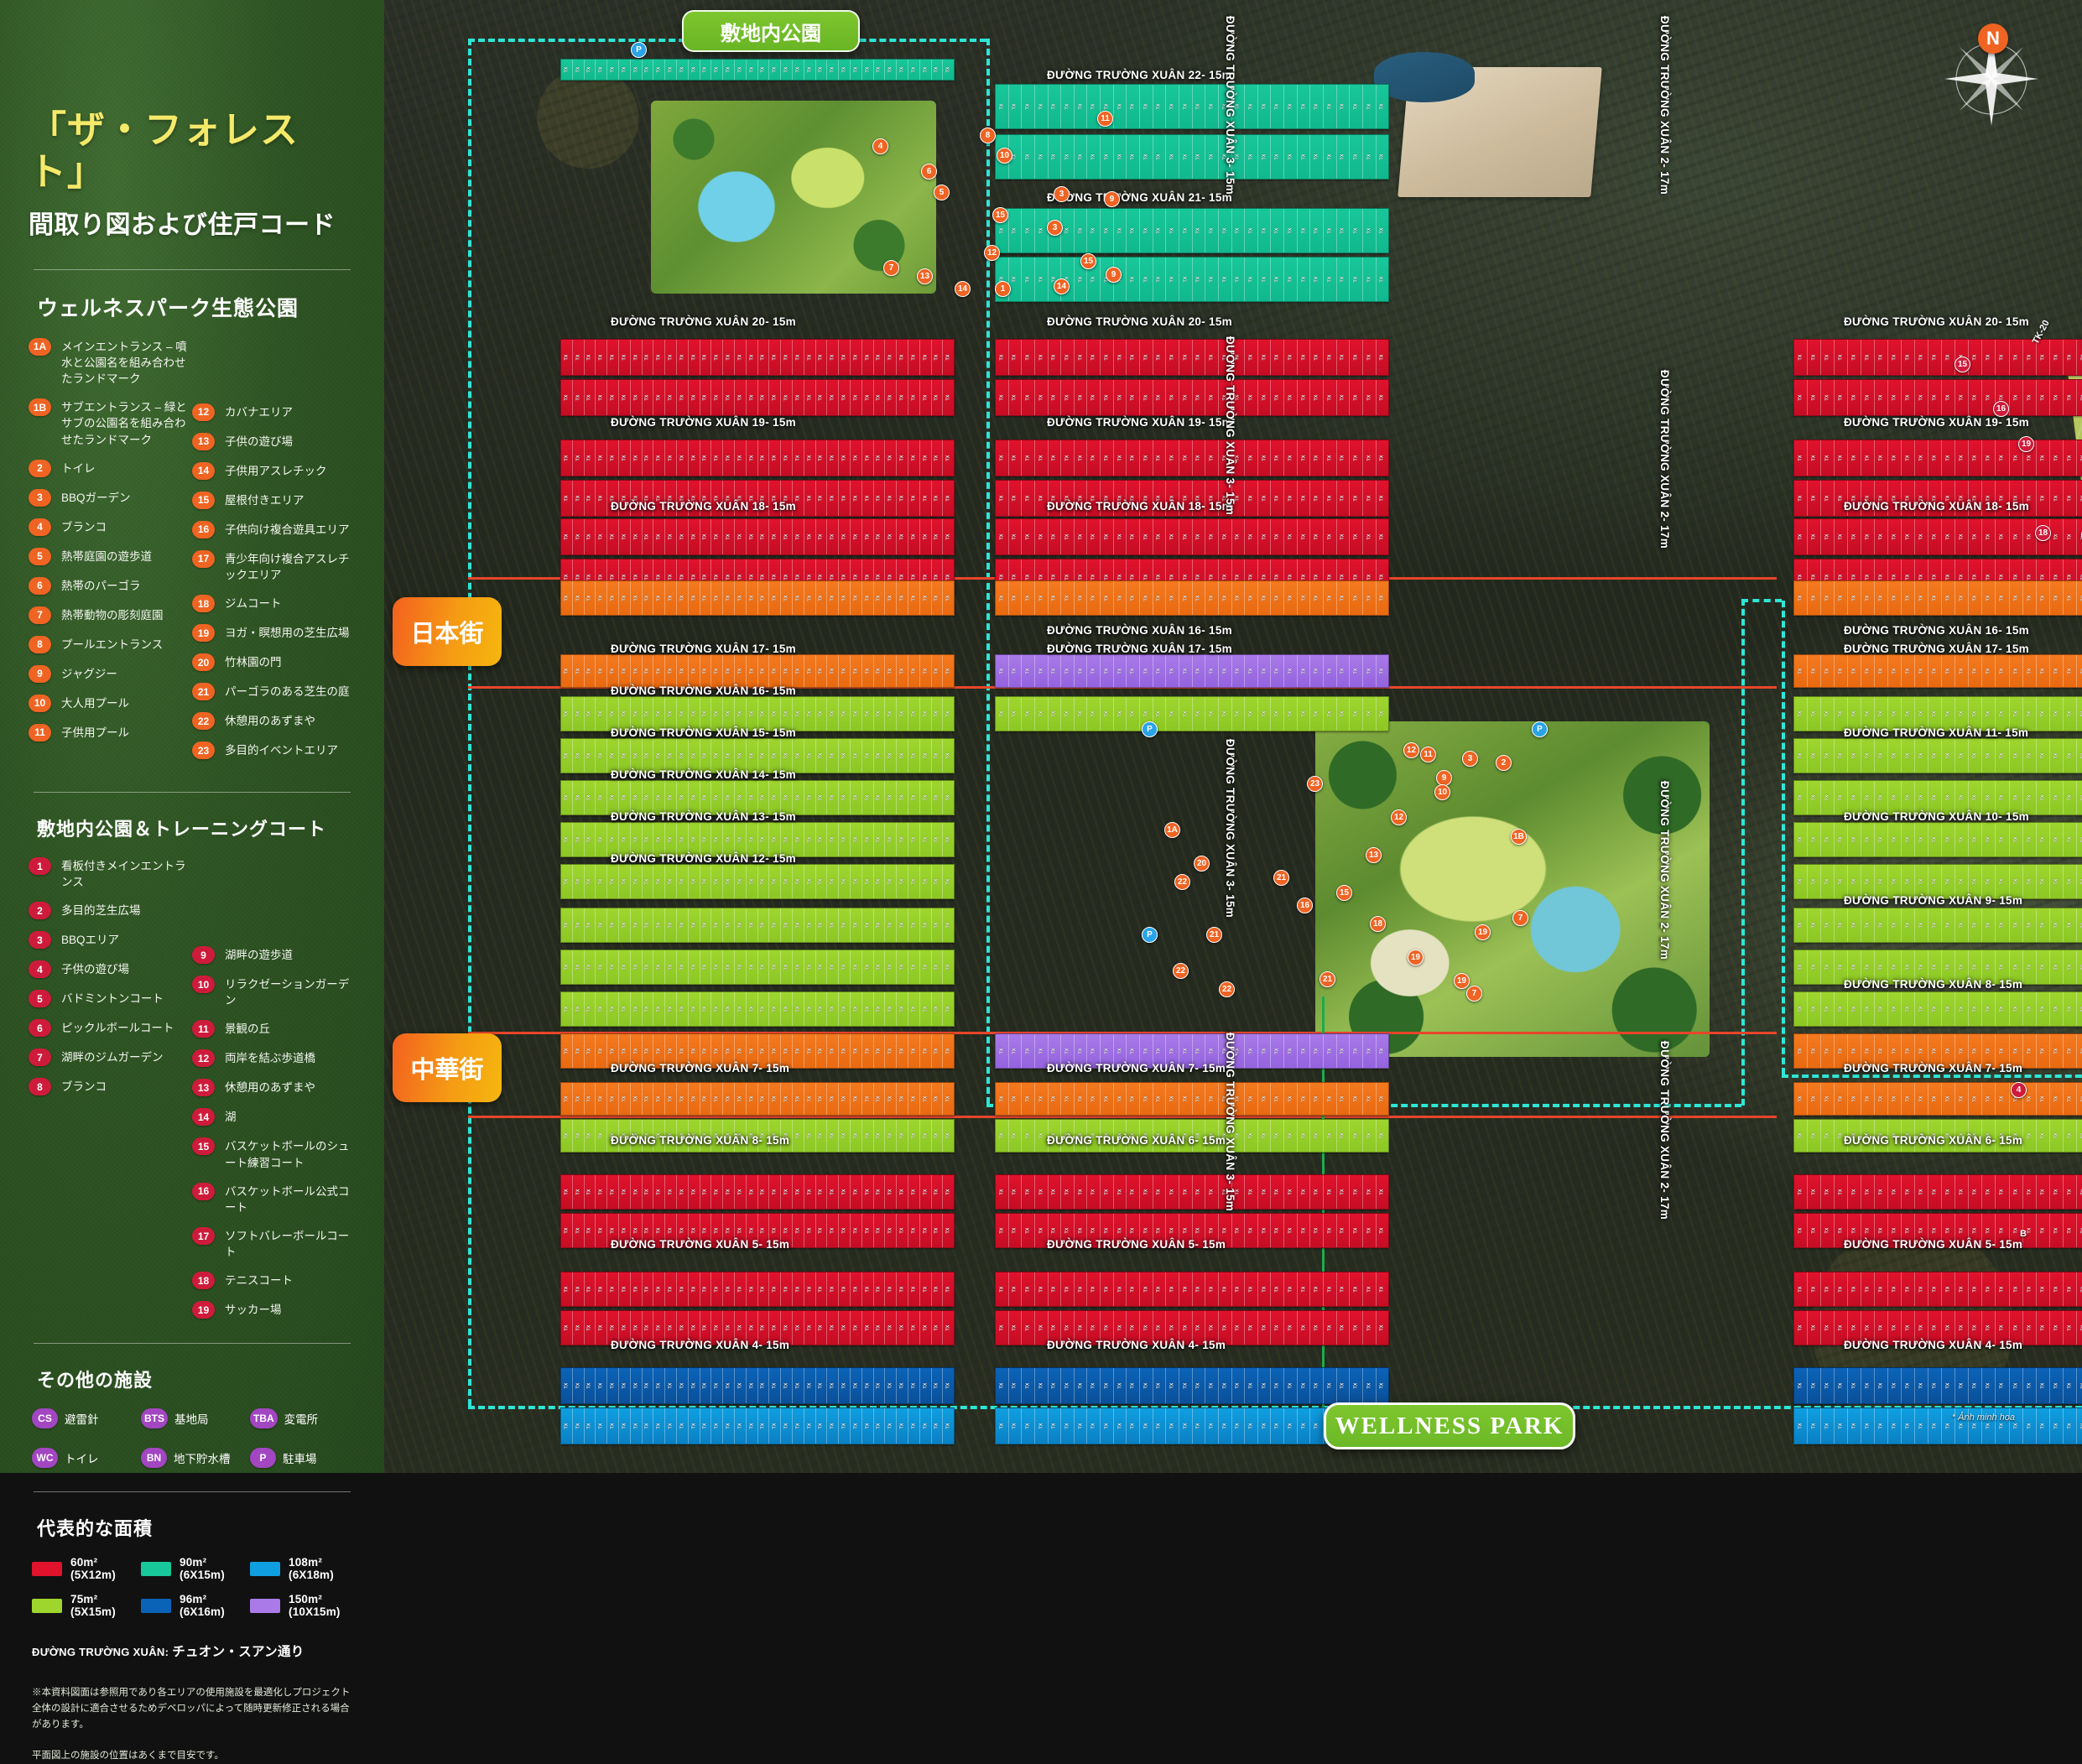  What do you see at coordinates (1428, 754) in the screenshot?
I see `amenity-marker: 11` at bounding box center [1428, 754].